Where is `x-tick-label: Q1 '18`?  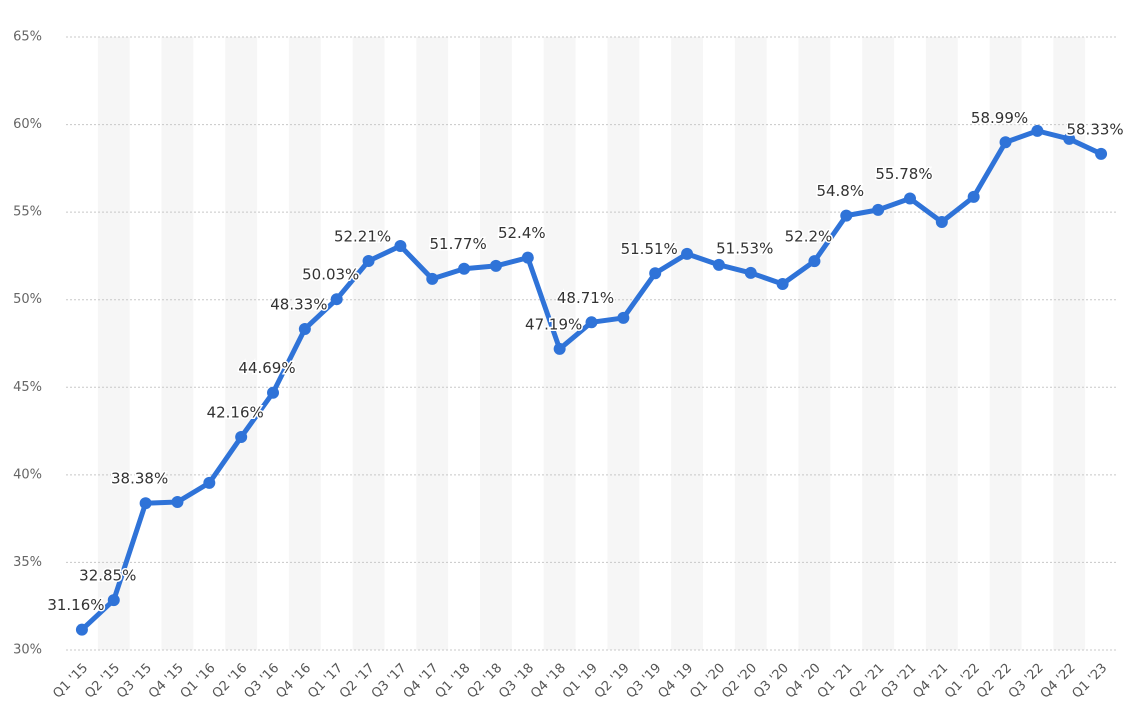
x-tick-label: Q1 '18 is located at coordinates (453, 681).